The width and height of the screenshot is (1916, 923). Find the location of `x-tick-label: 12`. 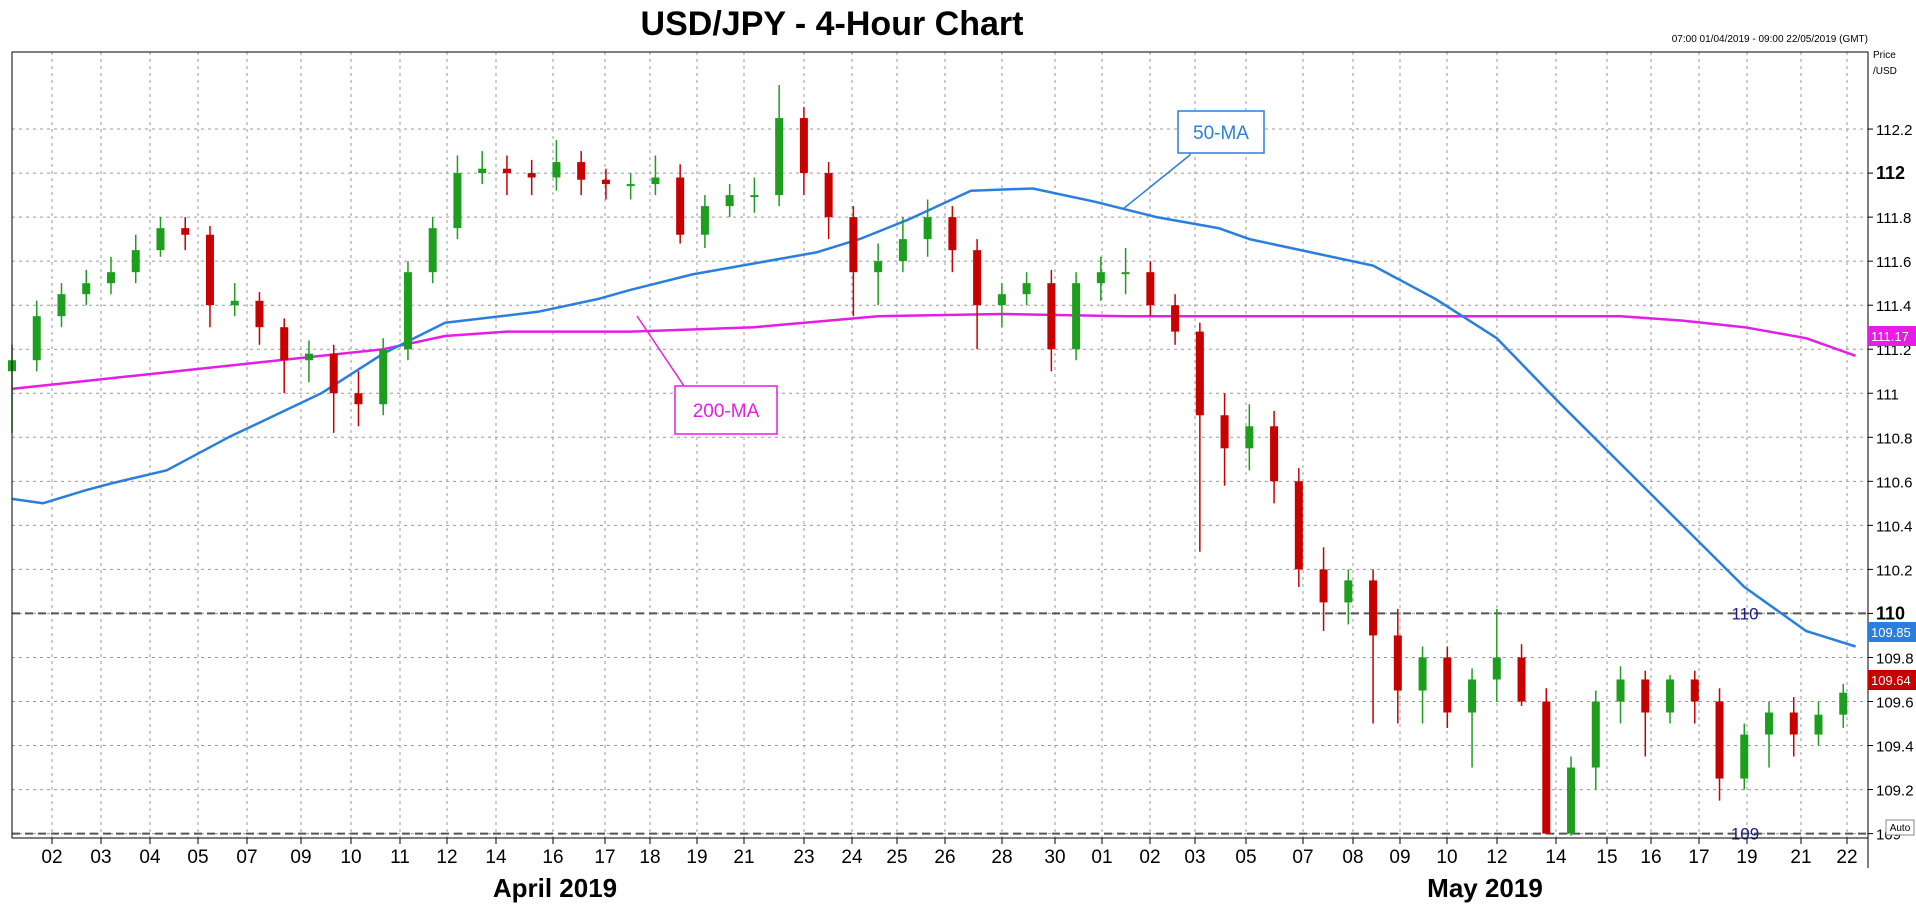

x-tick-label: 12 is located at coordinates (1496, 857).